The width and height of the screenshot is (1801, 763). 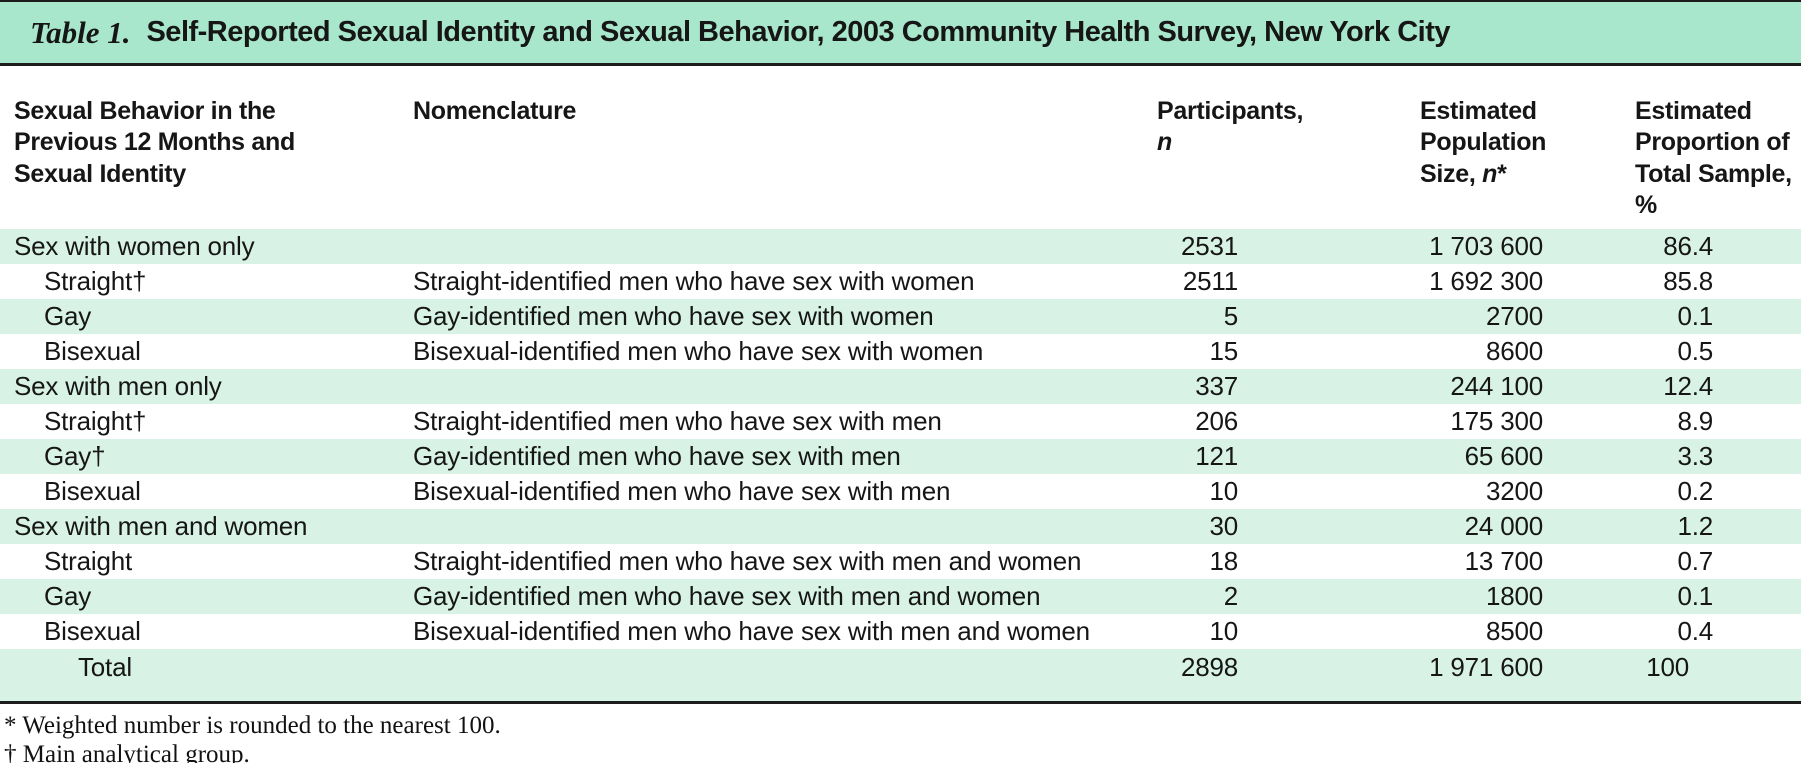 What do you see at coordinates (1695, 491) in the screenshot?
I see `row-proportion: 0.2` at bounding box center [1695, 491].